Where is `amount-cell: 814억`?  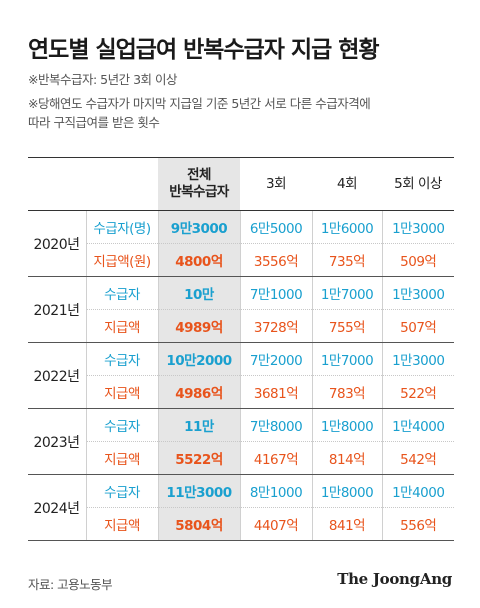
amount-cell: 814억 is located at coordinates (346, 458).